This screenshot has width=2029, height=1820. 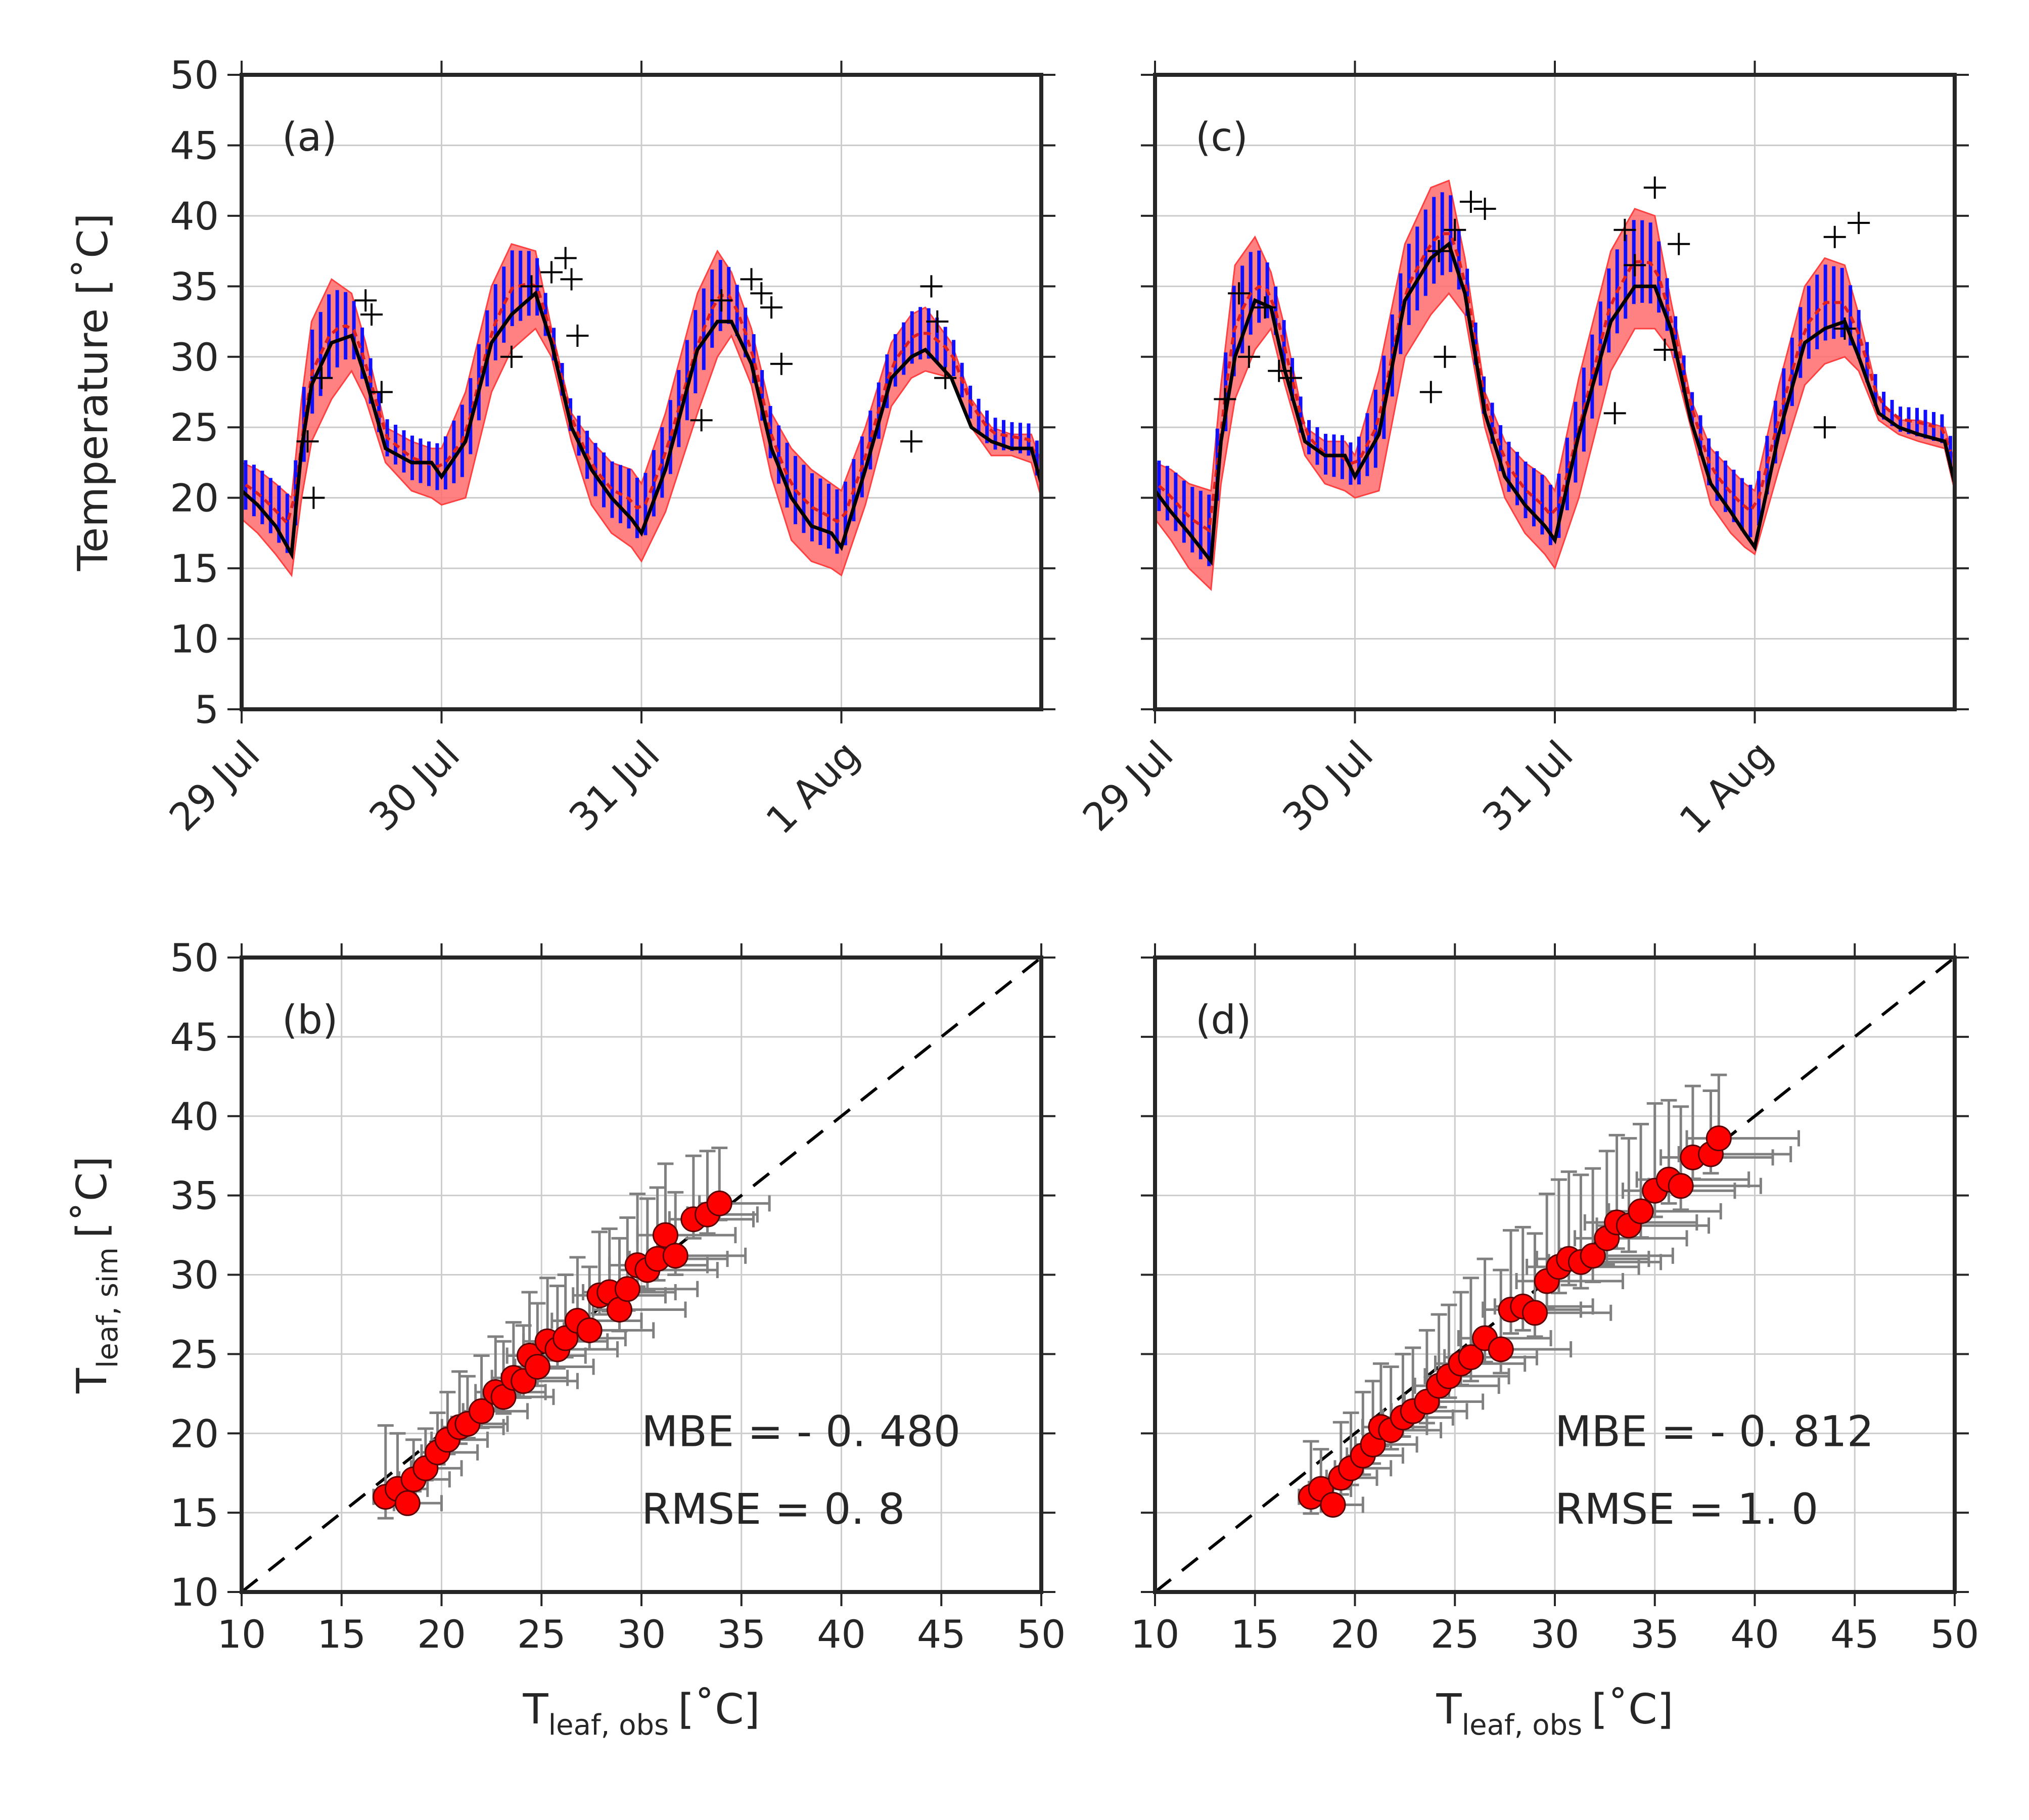 I want to click on rmse-stat: RMSE = 0. 8, so click(x=773, y=1509).